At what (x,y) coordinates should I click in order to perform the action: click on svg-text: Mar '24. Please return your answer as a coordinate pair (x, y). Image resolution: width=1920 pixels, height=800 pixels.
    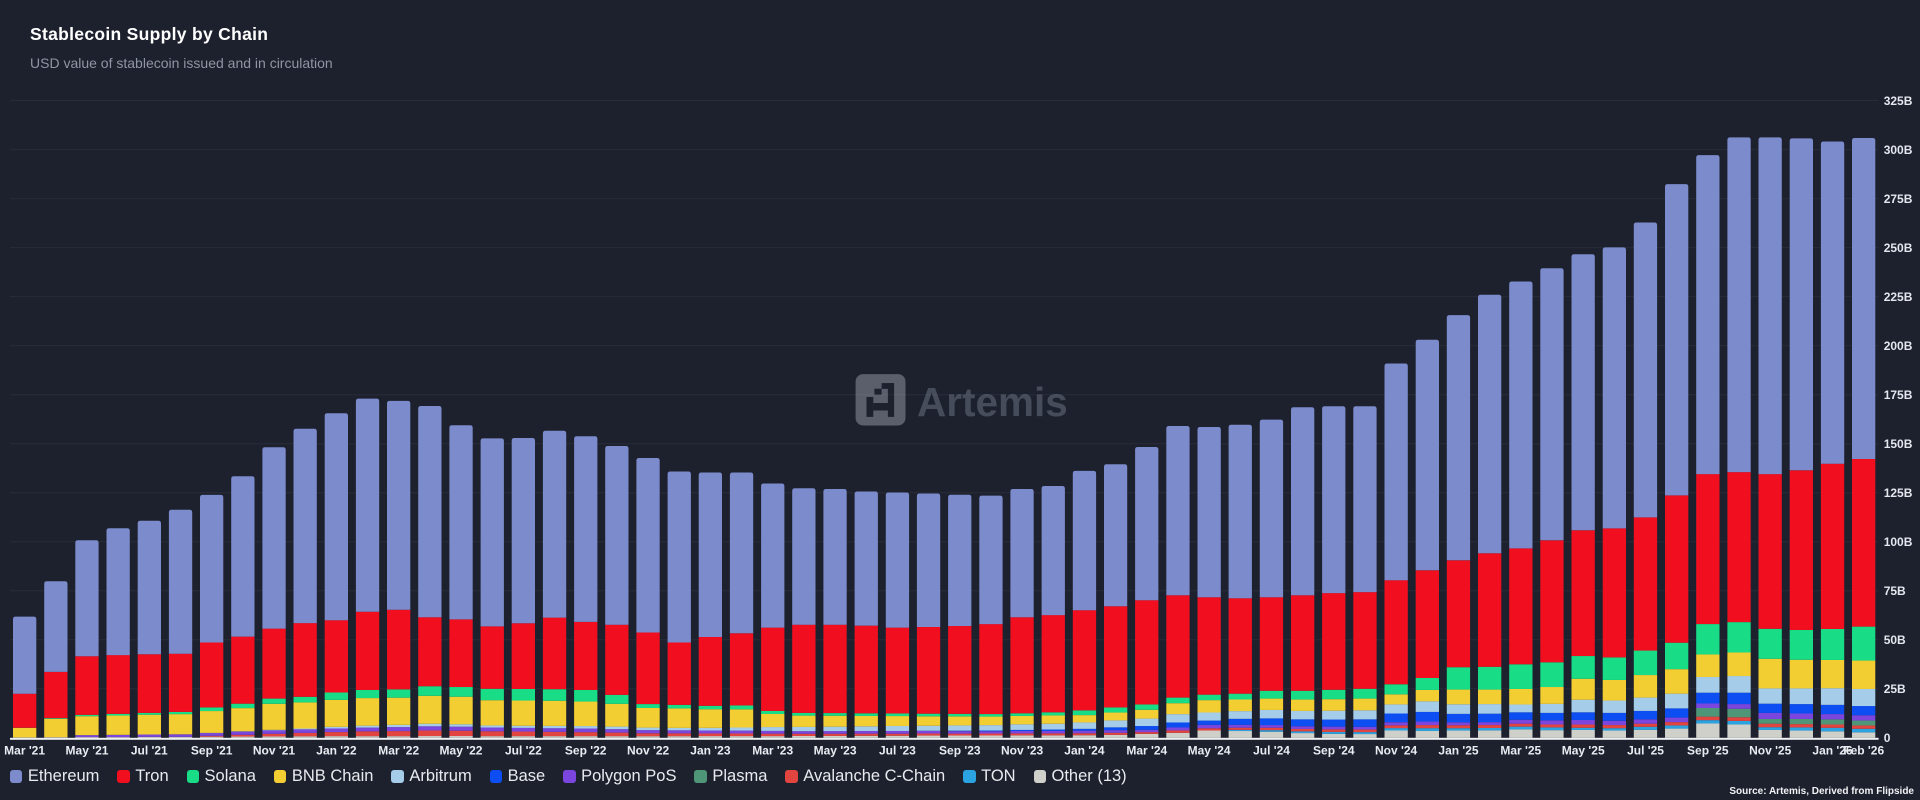
    Looking at the image, I should click on (1146, 751).